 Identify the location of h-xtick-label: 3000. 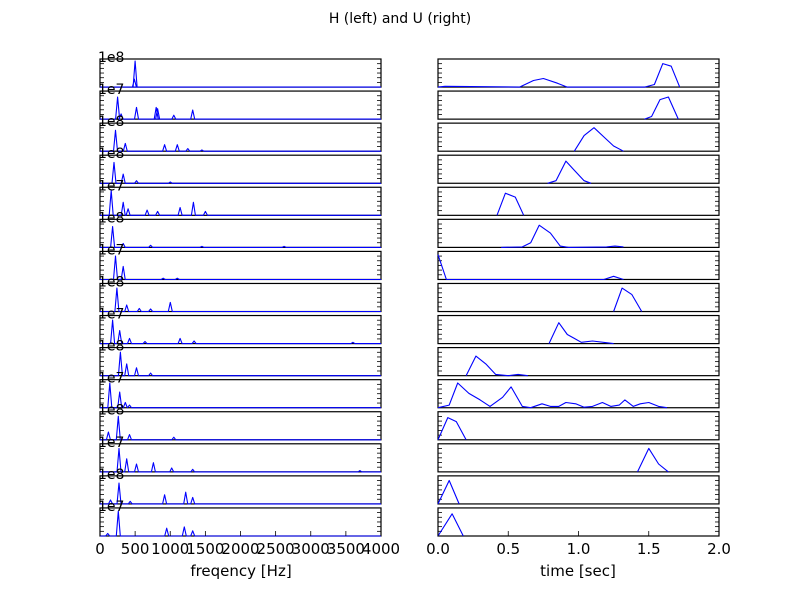
(311, 549).